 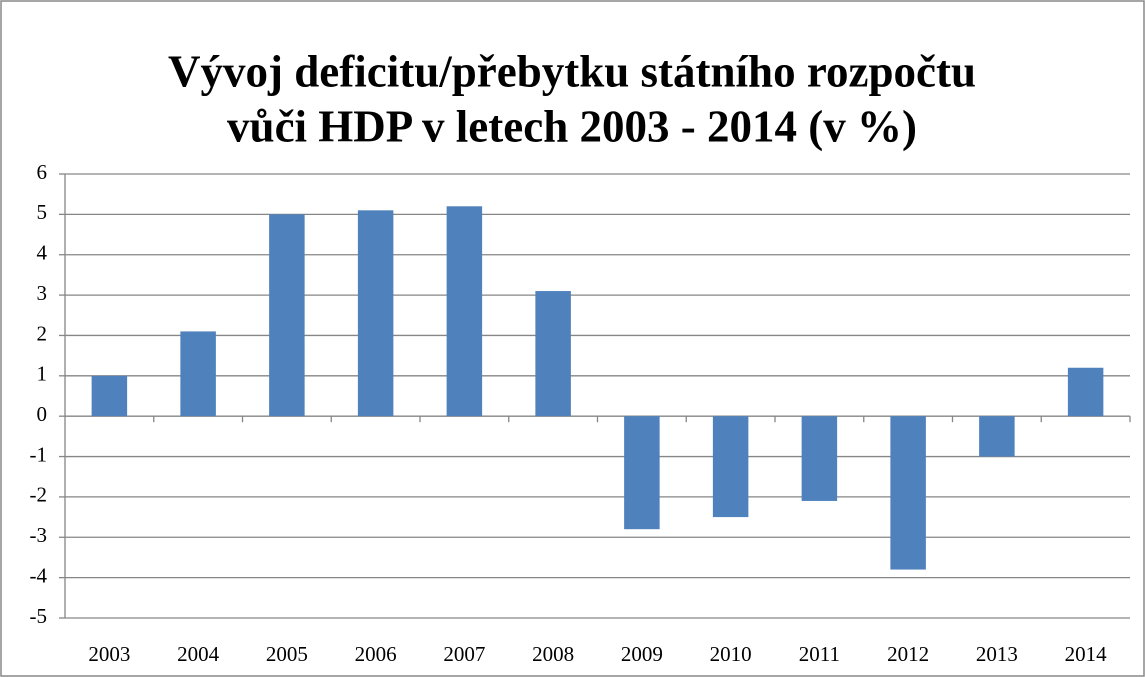 What do you see at coordinates (997, 654) in the screenshot?
I see `x-tick-label: 2013` at bounding box center [997, 654].